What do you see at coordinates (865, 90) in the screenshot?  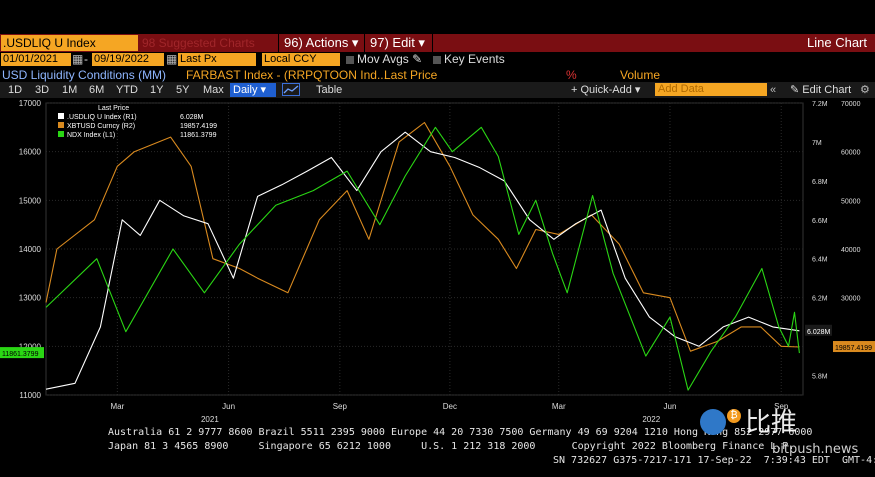 I see `settings-icon: ⚙` at bounding box center [865, 90].